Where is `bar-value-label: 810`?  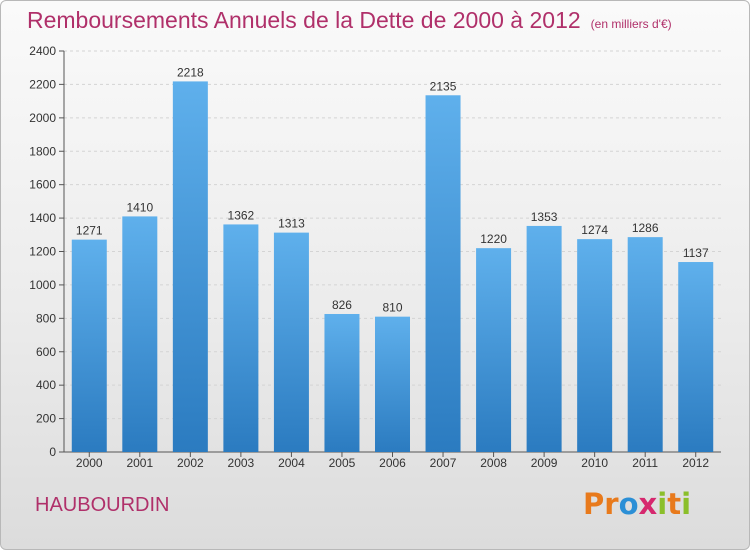
bar-value-label: 810 is located at coordinates (392, 308).